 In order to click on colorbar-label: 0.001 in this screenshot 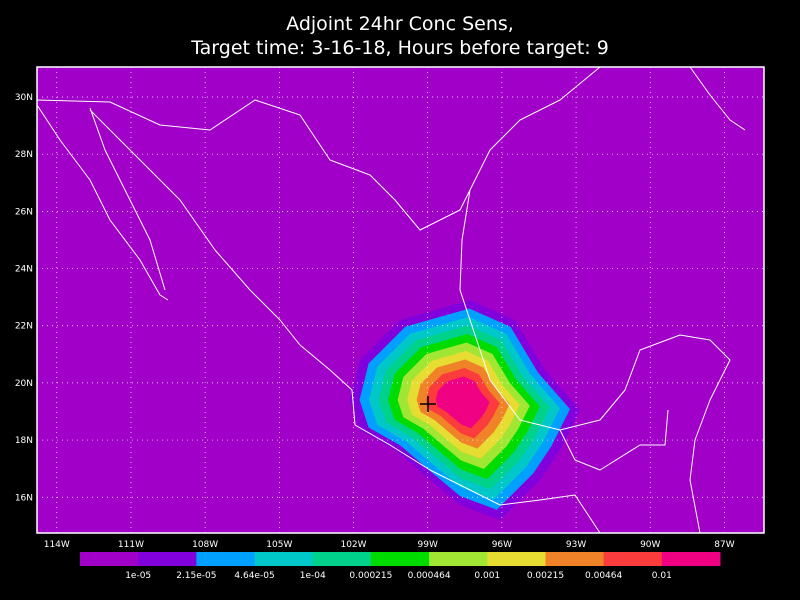, I will do `click(487, 576)`.